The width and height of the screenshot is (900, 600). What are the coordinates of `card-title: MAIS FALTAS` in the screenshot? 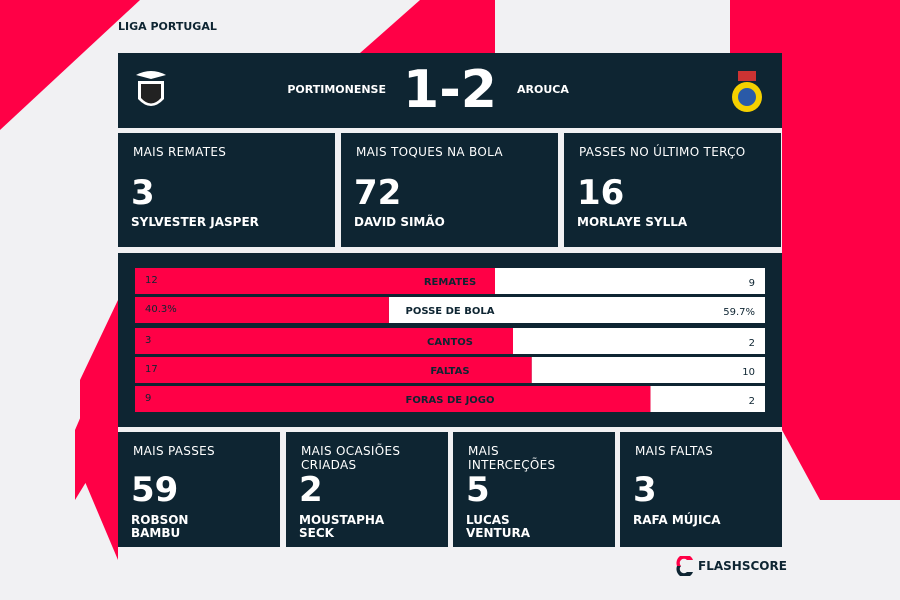 It's located at (674, 451).